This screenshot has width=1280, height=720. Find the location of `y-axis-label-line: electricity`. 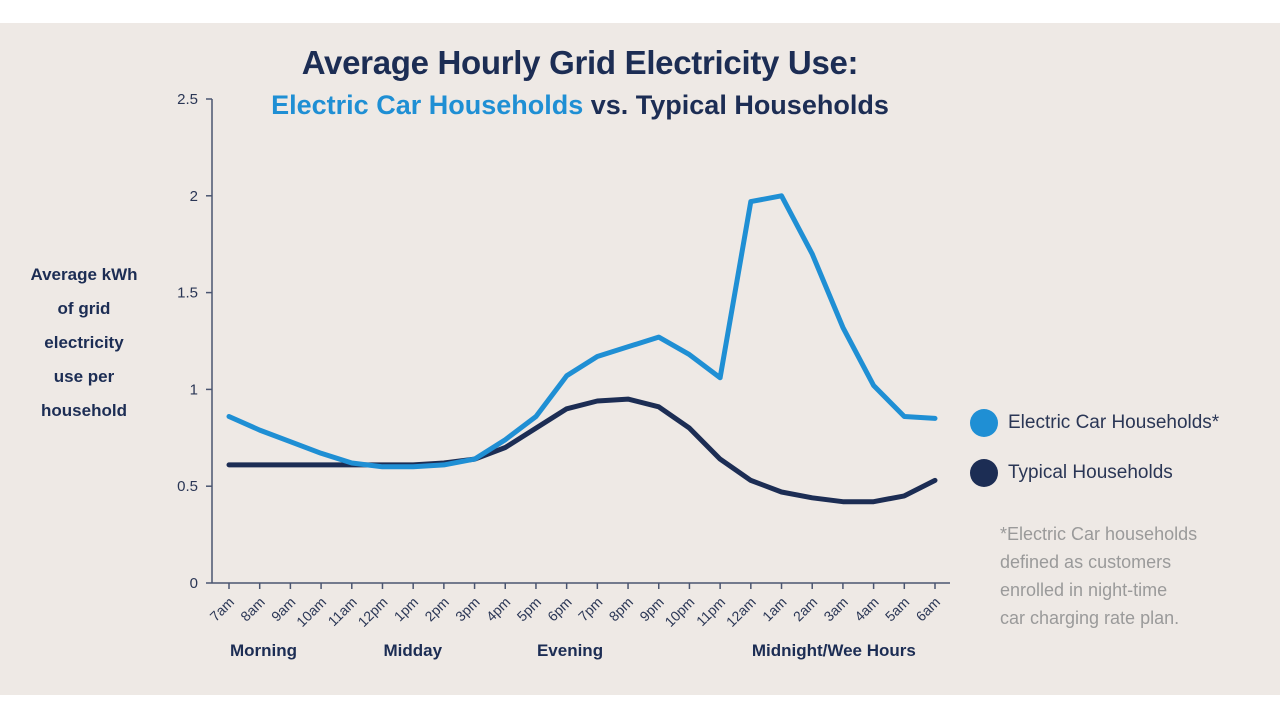

y-axis-label-line: electricity is located at coordinates (84, 342).